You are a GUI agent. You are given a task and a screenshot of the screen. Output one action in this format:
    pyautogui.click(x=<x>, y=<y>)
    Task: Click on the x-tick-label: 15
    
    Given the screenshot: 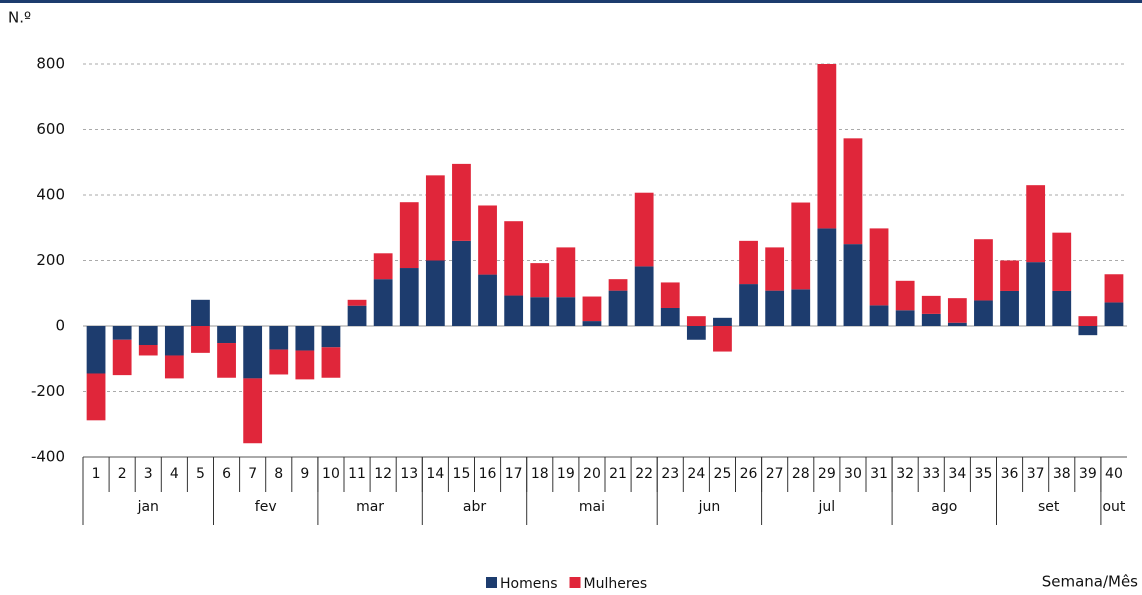 What is the action you would take?
    pyautogui.click(x=462, y=474)
    